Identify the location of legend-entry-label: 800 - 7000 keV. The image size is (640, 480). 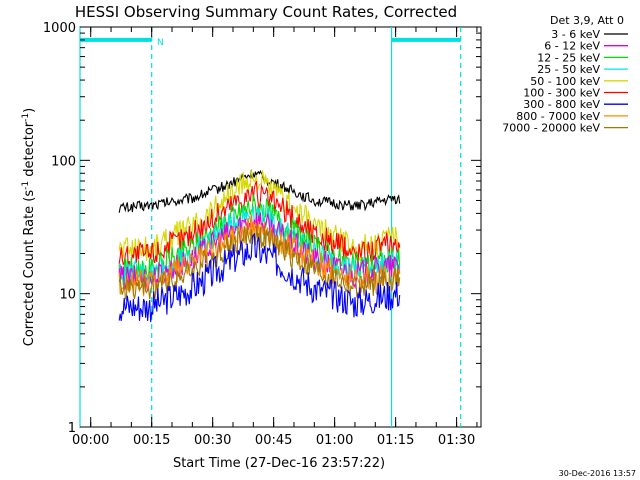
(558, 116).